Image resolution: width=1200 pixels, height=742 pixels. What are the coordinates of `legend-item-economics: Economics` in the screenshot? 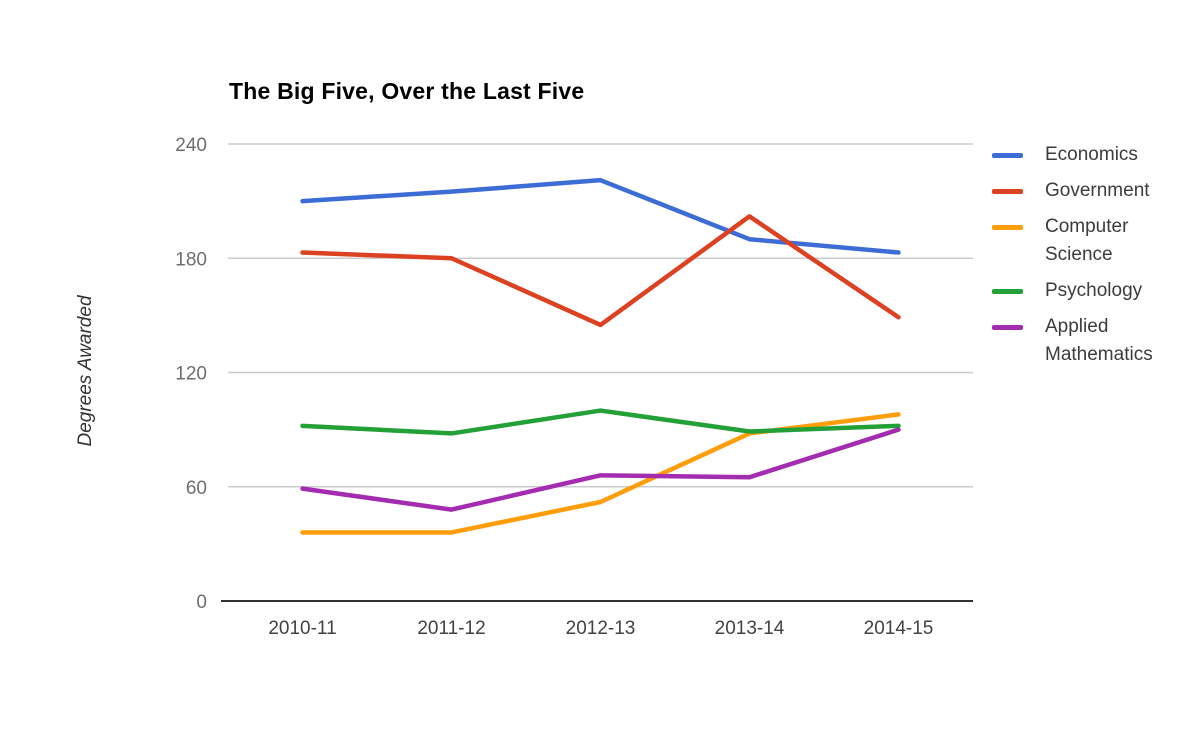 It's located at (1079, 155).